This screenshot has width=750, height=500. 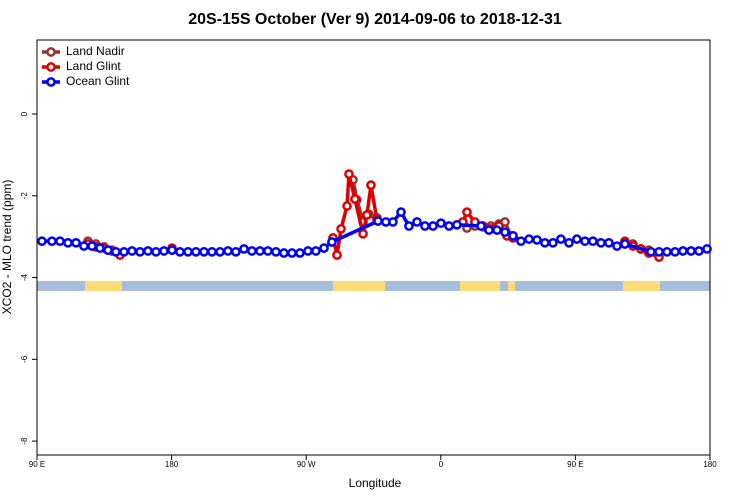 I want to click on x-tick-label: 0, so click(x=441, y=464).